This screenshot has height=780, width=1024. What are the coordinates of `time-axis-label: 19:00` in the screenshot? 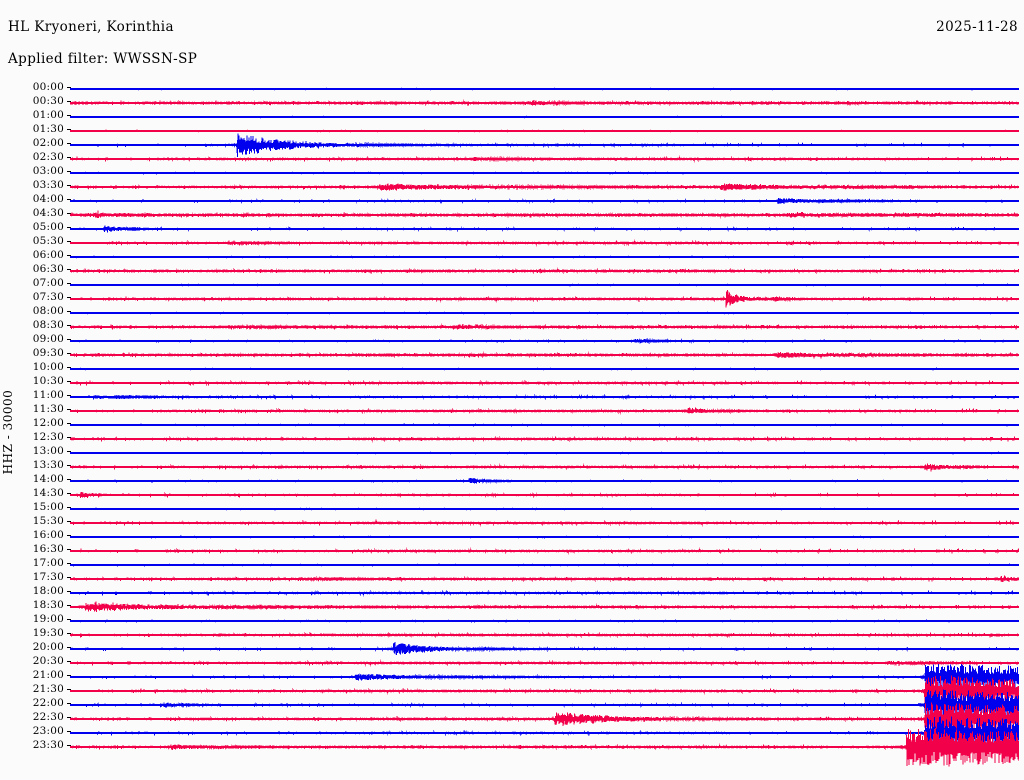 It's located at (48, 619).